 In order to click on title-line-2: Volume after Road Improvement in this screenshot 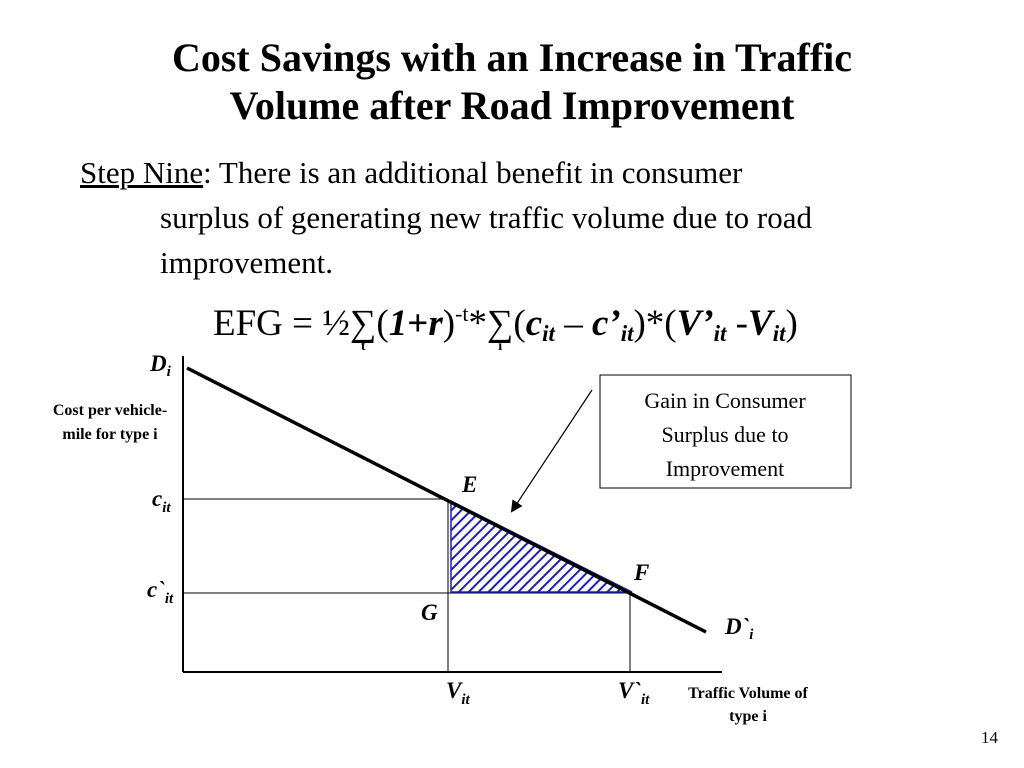, I will do `click(512, 105)`.